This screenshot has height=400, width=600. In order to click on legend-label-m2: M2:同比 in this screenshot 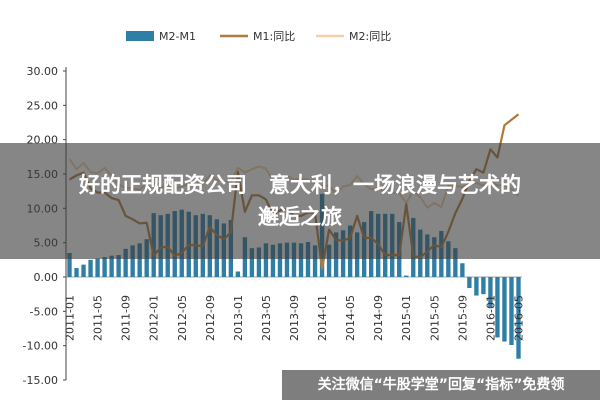, I will do `click(370, 36)`.